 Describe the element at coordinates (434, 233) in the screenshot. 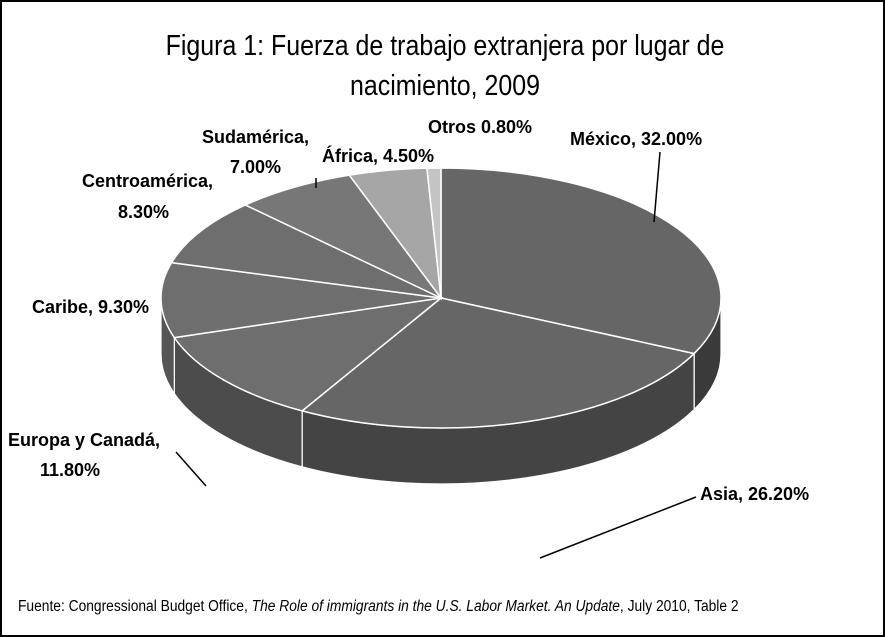

I see `slice-otros` at that location.